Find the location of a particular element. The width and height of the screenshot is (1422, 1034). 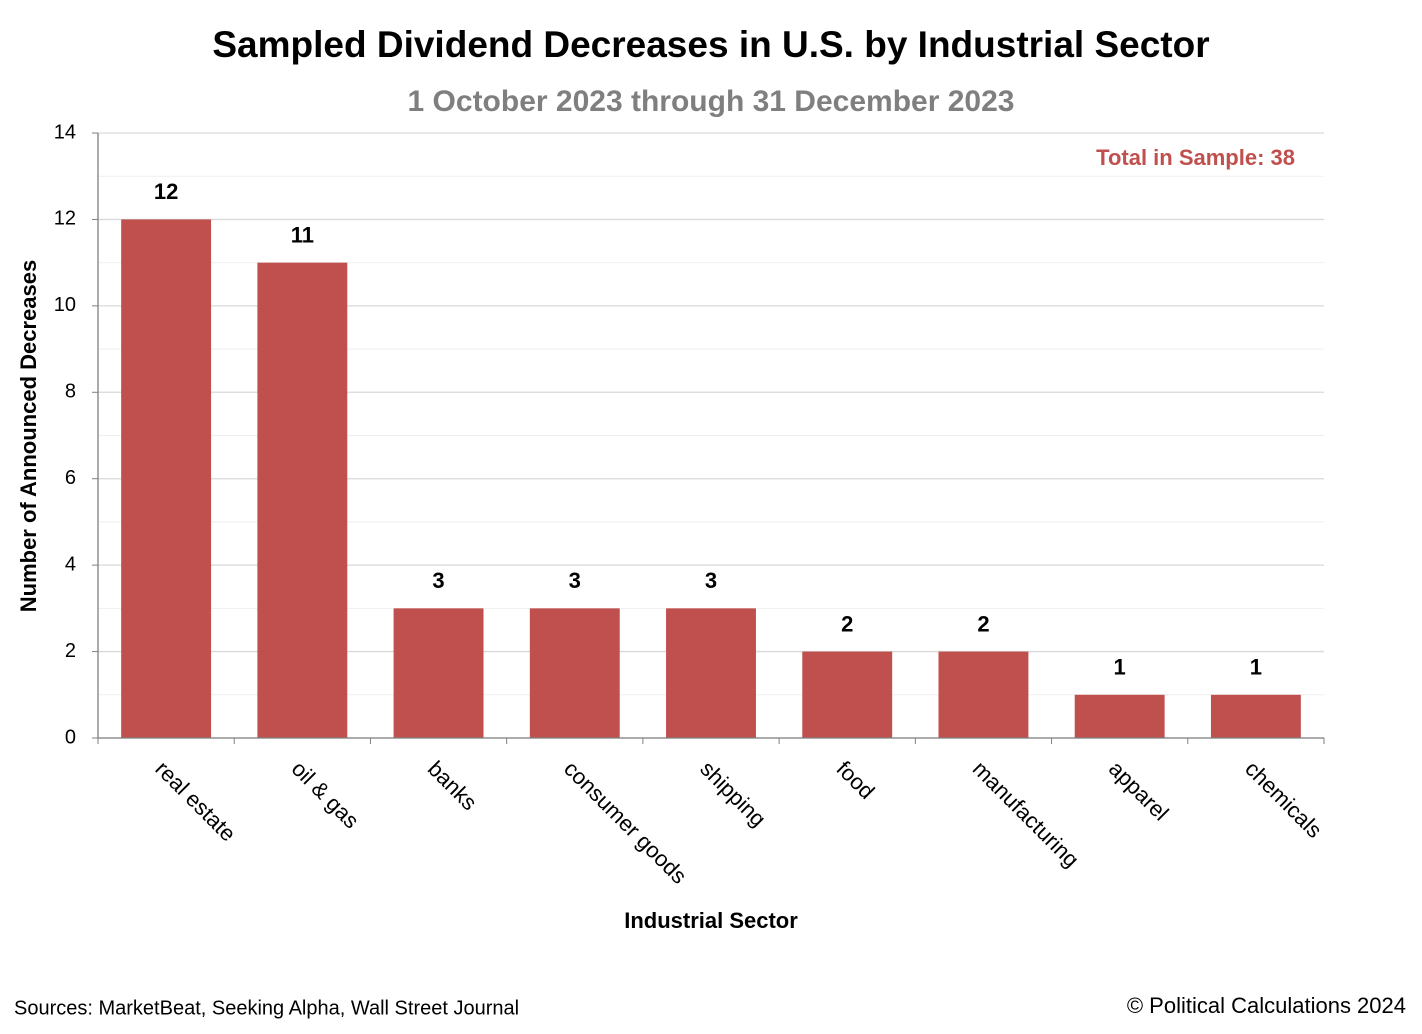

y-axis-label: Number of Announced Decreases is located at coordinates (28, 436).